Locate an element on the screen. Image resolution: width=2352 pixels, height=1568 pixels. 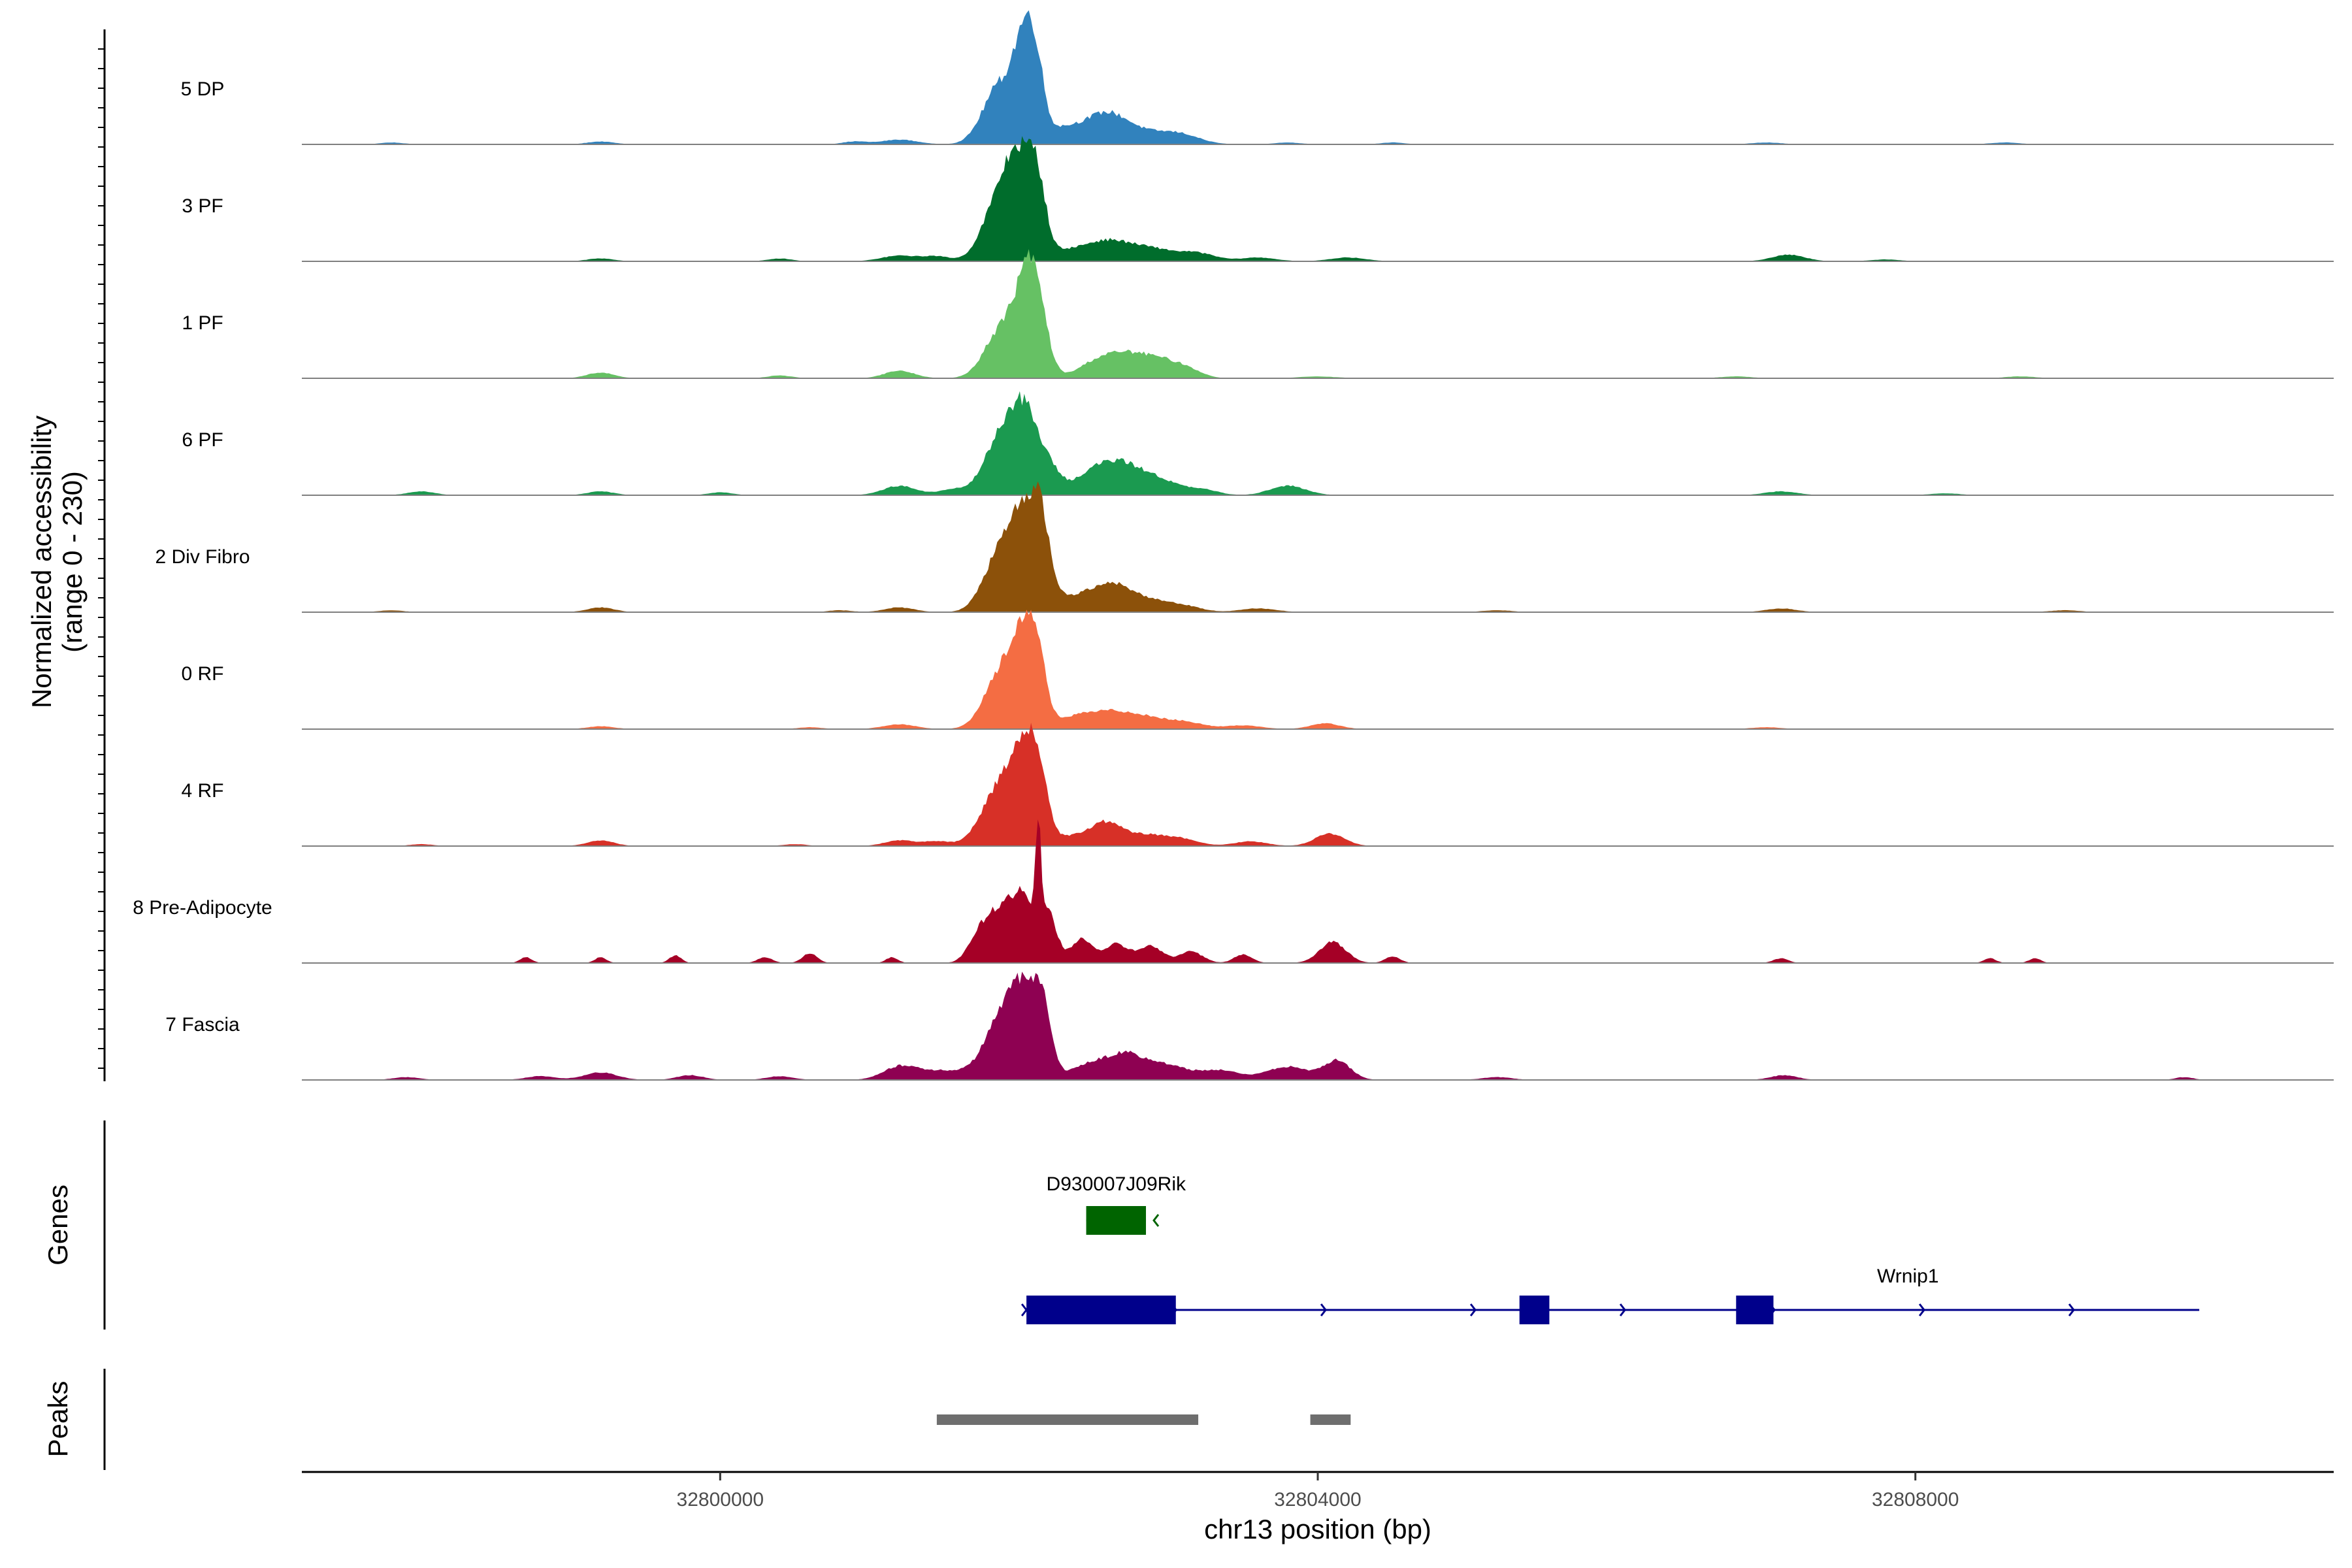
coverage-y-axis is located at coordinates (102, 555).